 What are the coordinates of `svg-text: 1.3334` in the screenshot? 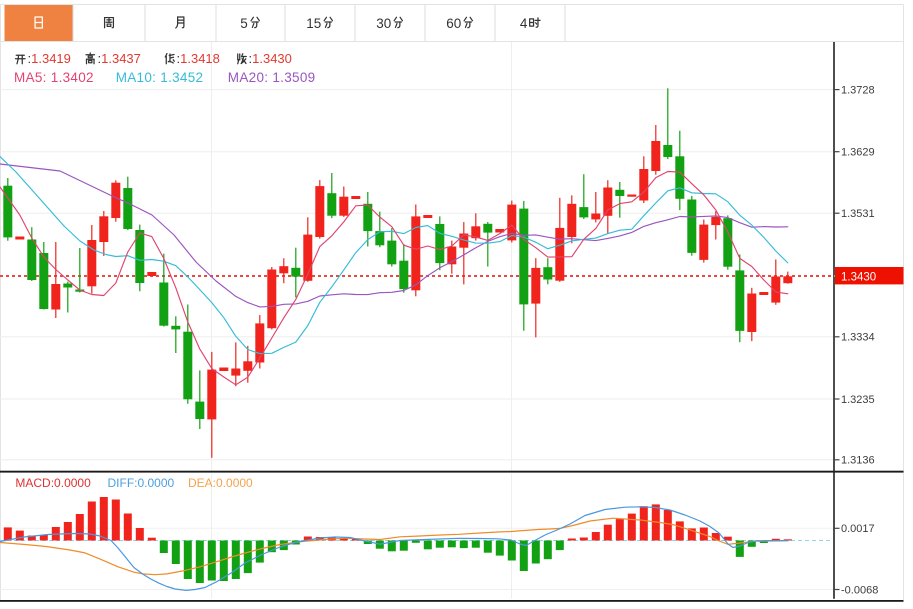 It's located at (858, 338).